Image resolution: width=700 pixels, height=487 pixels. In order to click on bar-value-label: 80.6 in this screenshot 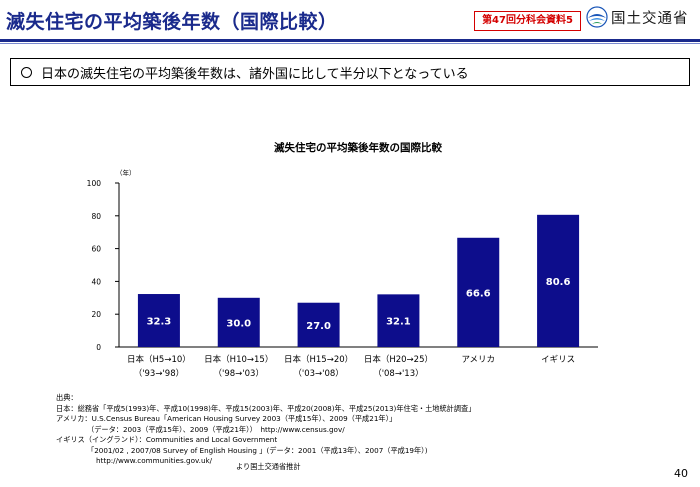, I will do `click(558, 282)`.